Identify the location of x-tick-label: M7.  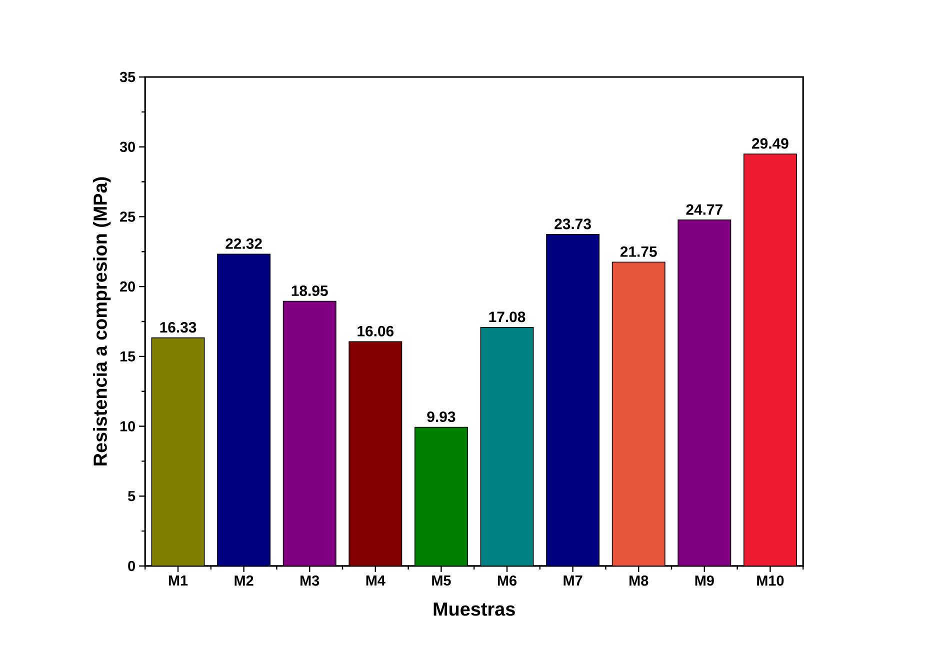
(573, 581).